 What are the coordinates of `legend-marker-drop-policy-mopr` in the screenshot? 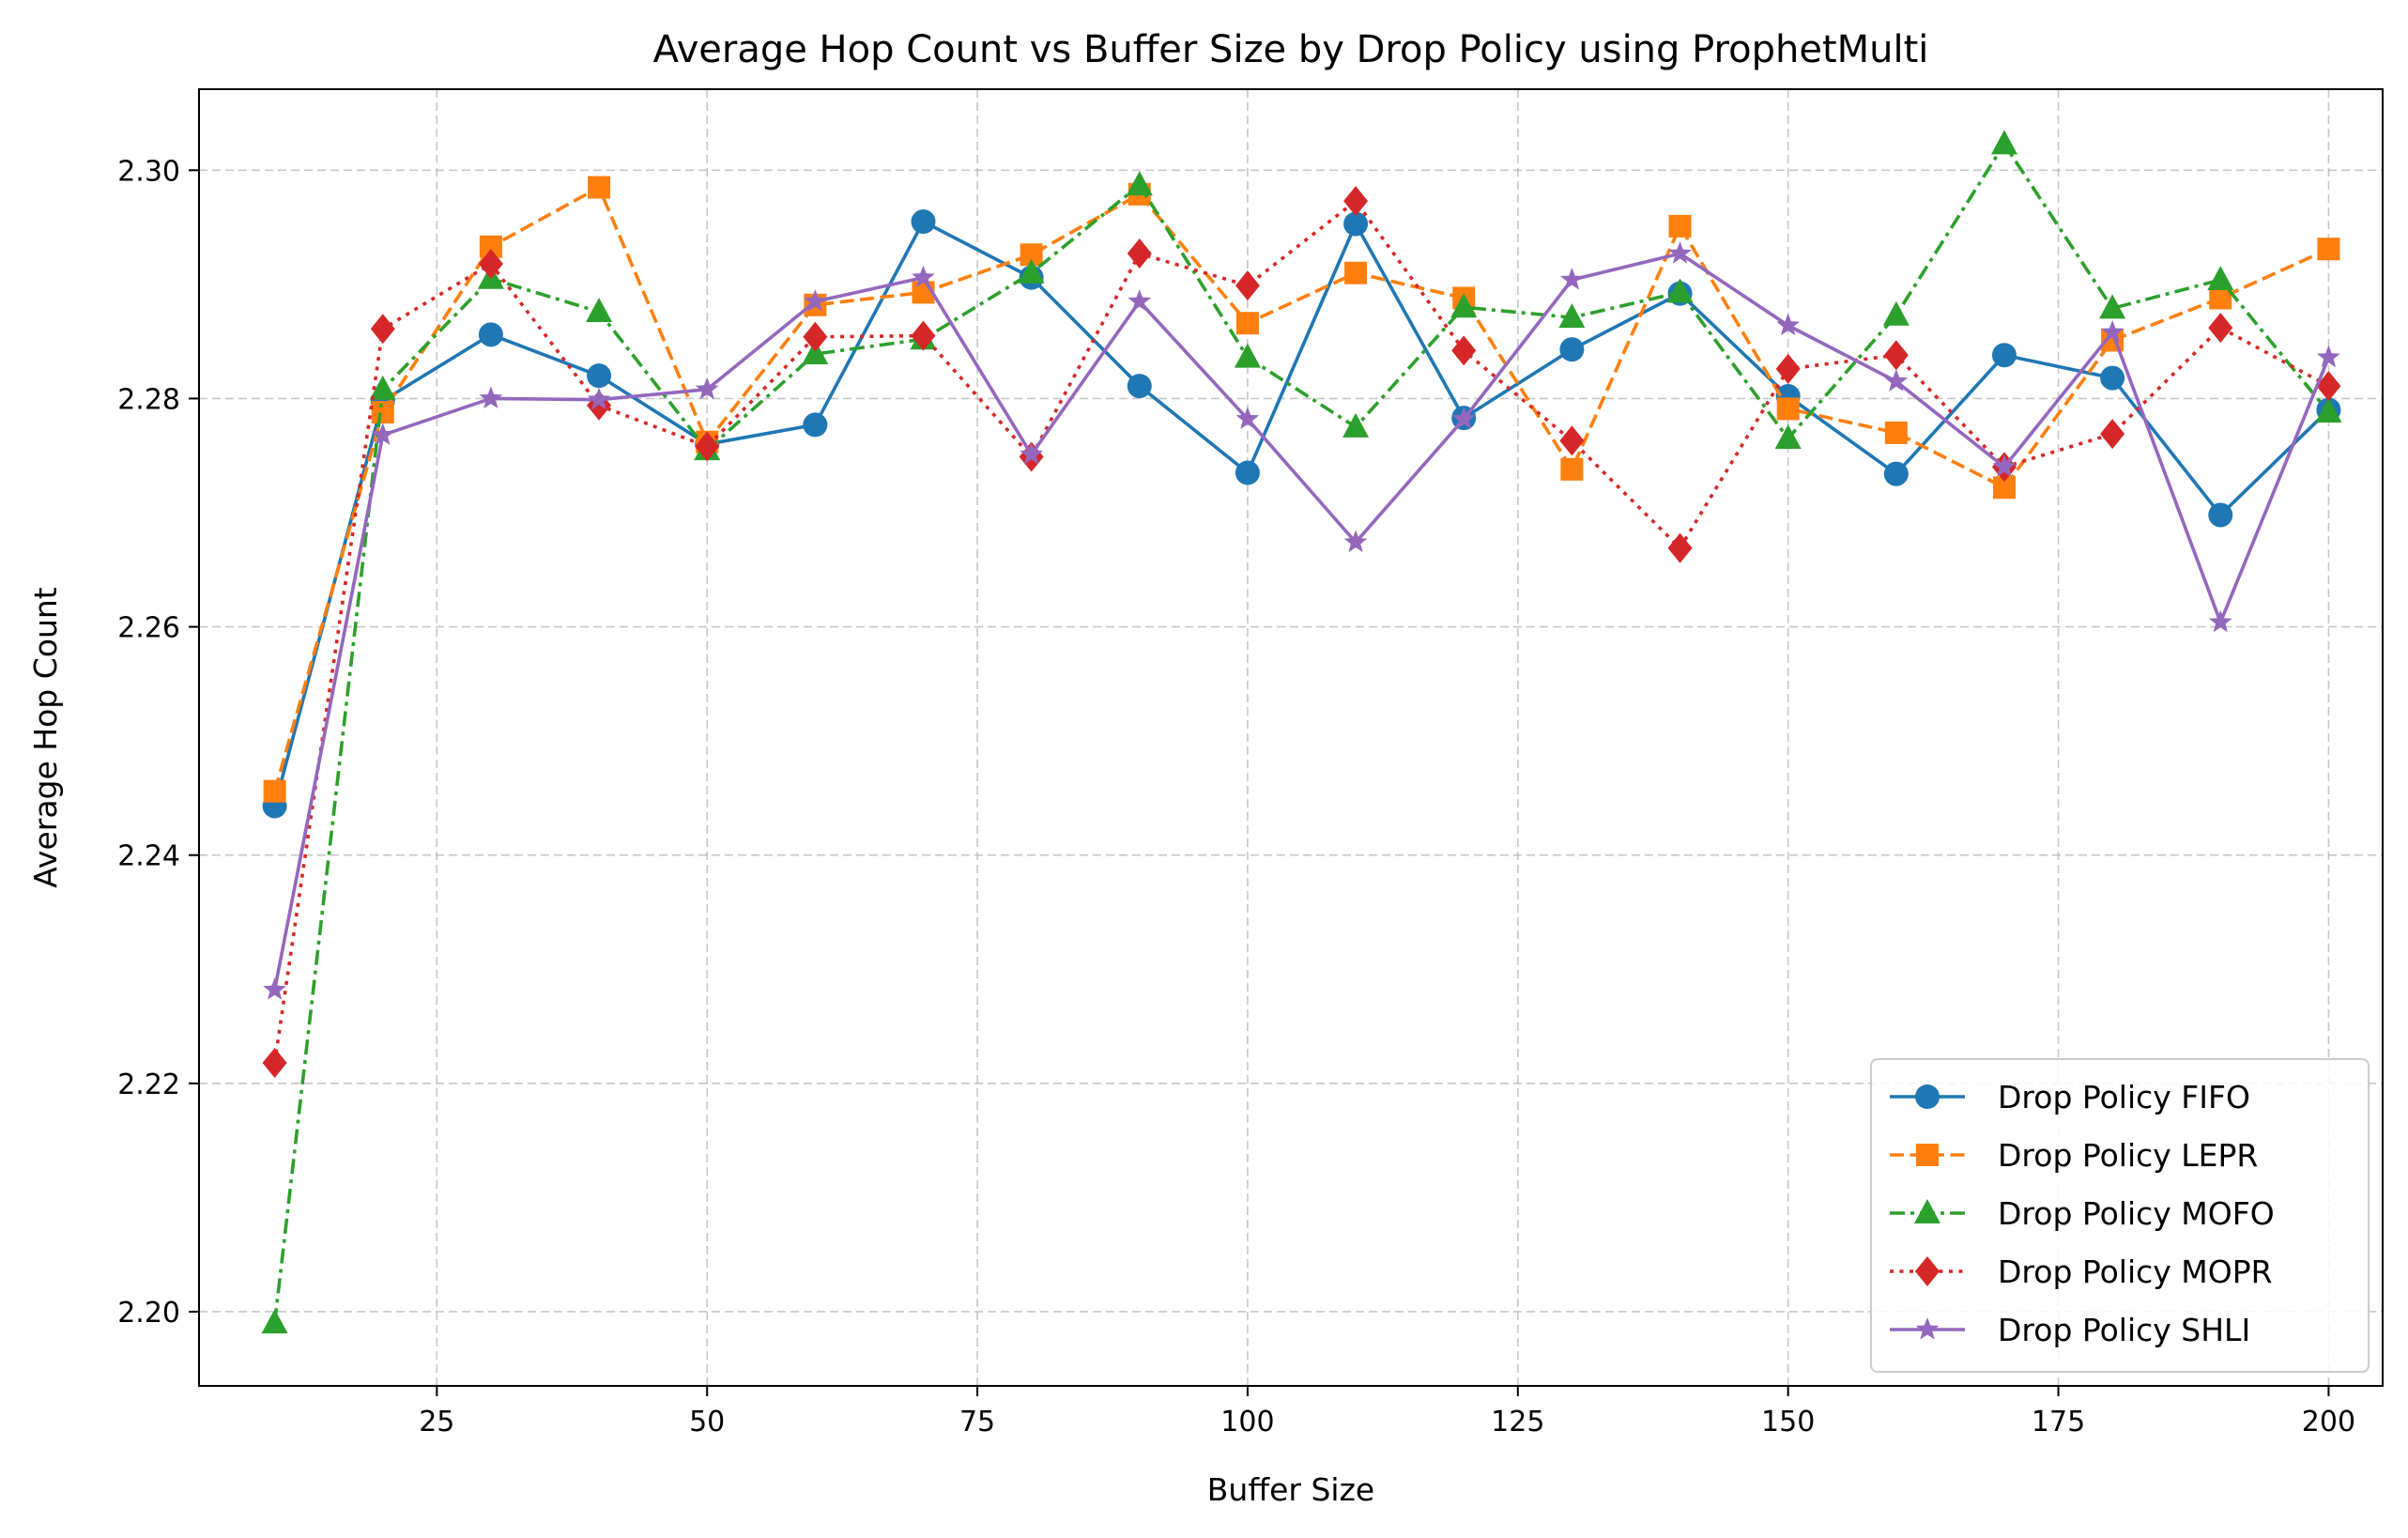 It's located at (1927, 1271).